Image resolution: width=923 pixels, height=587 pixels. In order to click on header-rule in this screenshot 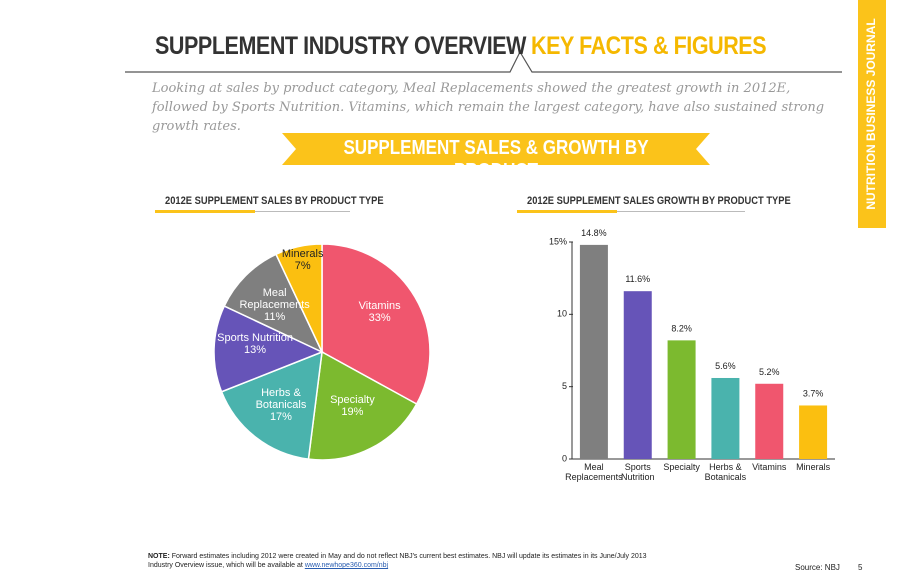, I will do `click(483, 61)`.